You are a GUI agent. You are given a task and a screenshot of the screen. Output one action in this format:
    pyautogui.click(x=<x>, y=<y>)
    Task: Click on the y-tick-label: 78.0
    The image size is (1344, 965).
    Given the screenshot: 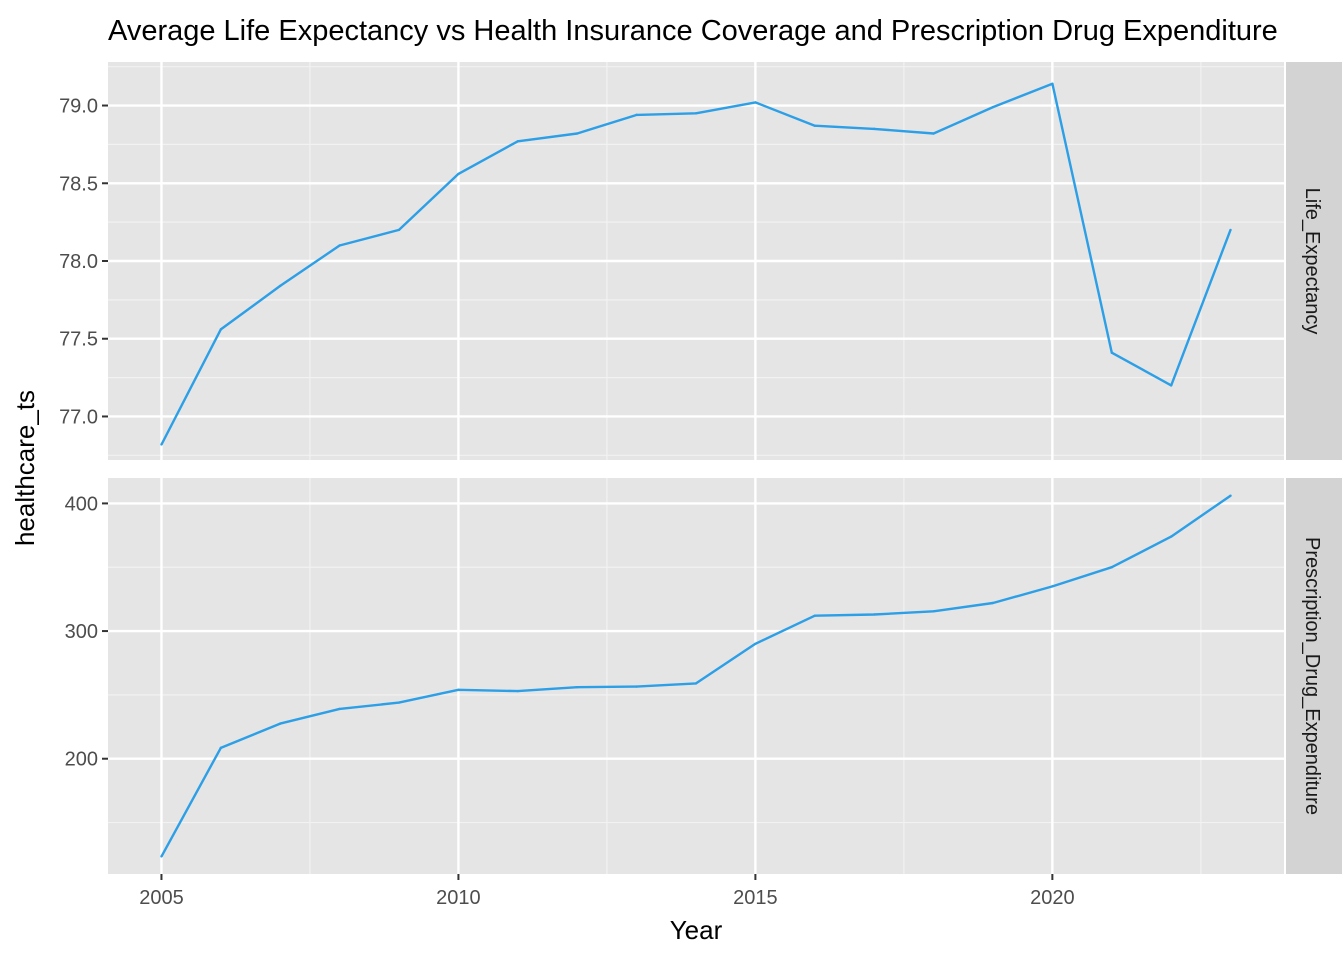 What is the action you would take?
    pyautogui.click(x=78, y=262)
    